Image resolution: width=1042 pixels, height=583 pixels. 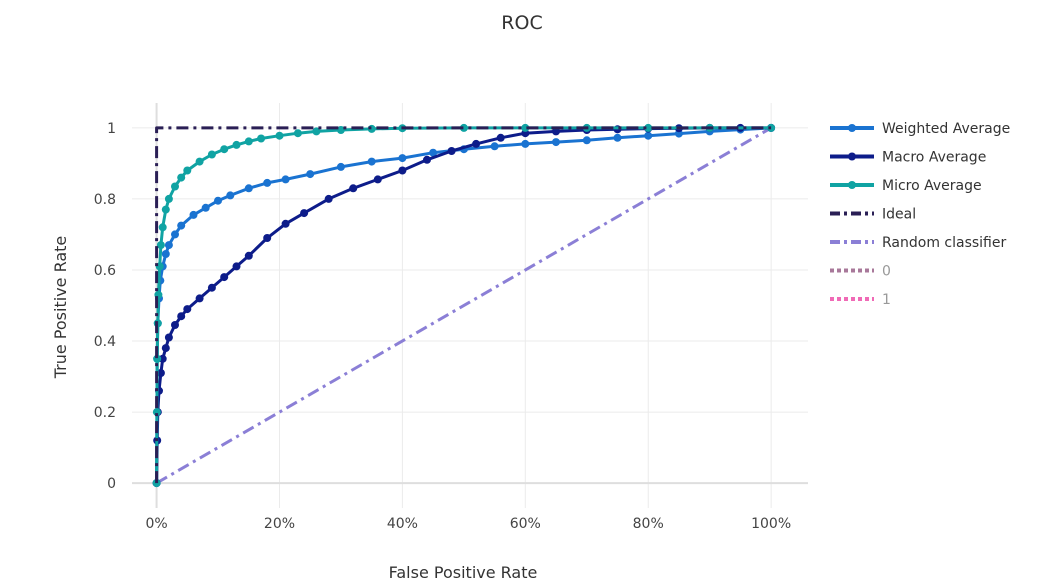 I want to click on legend-item-ideal: Ideal, so click(x=873, y=215).